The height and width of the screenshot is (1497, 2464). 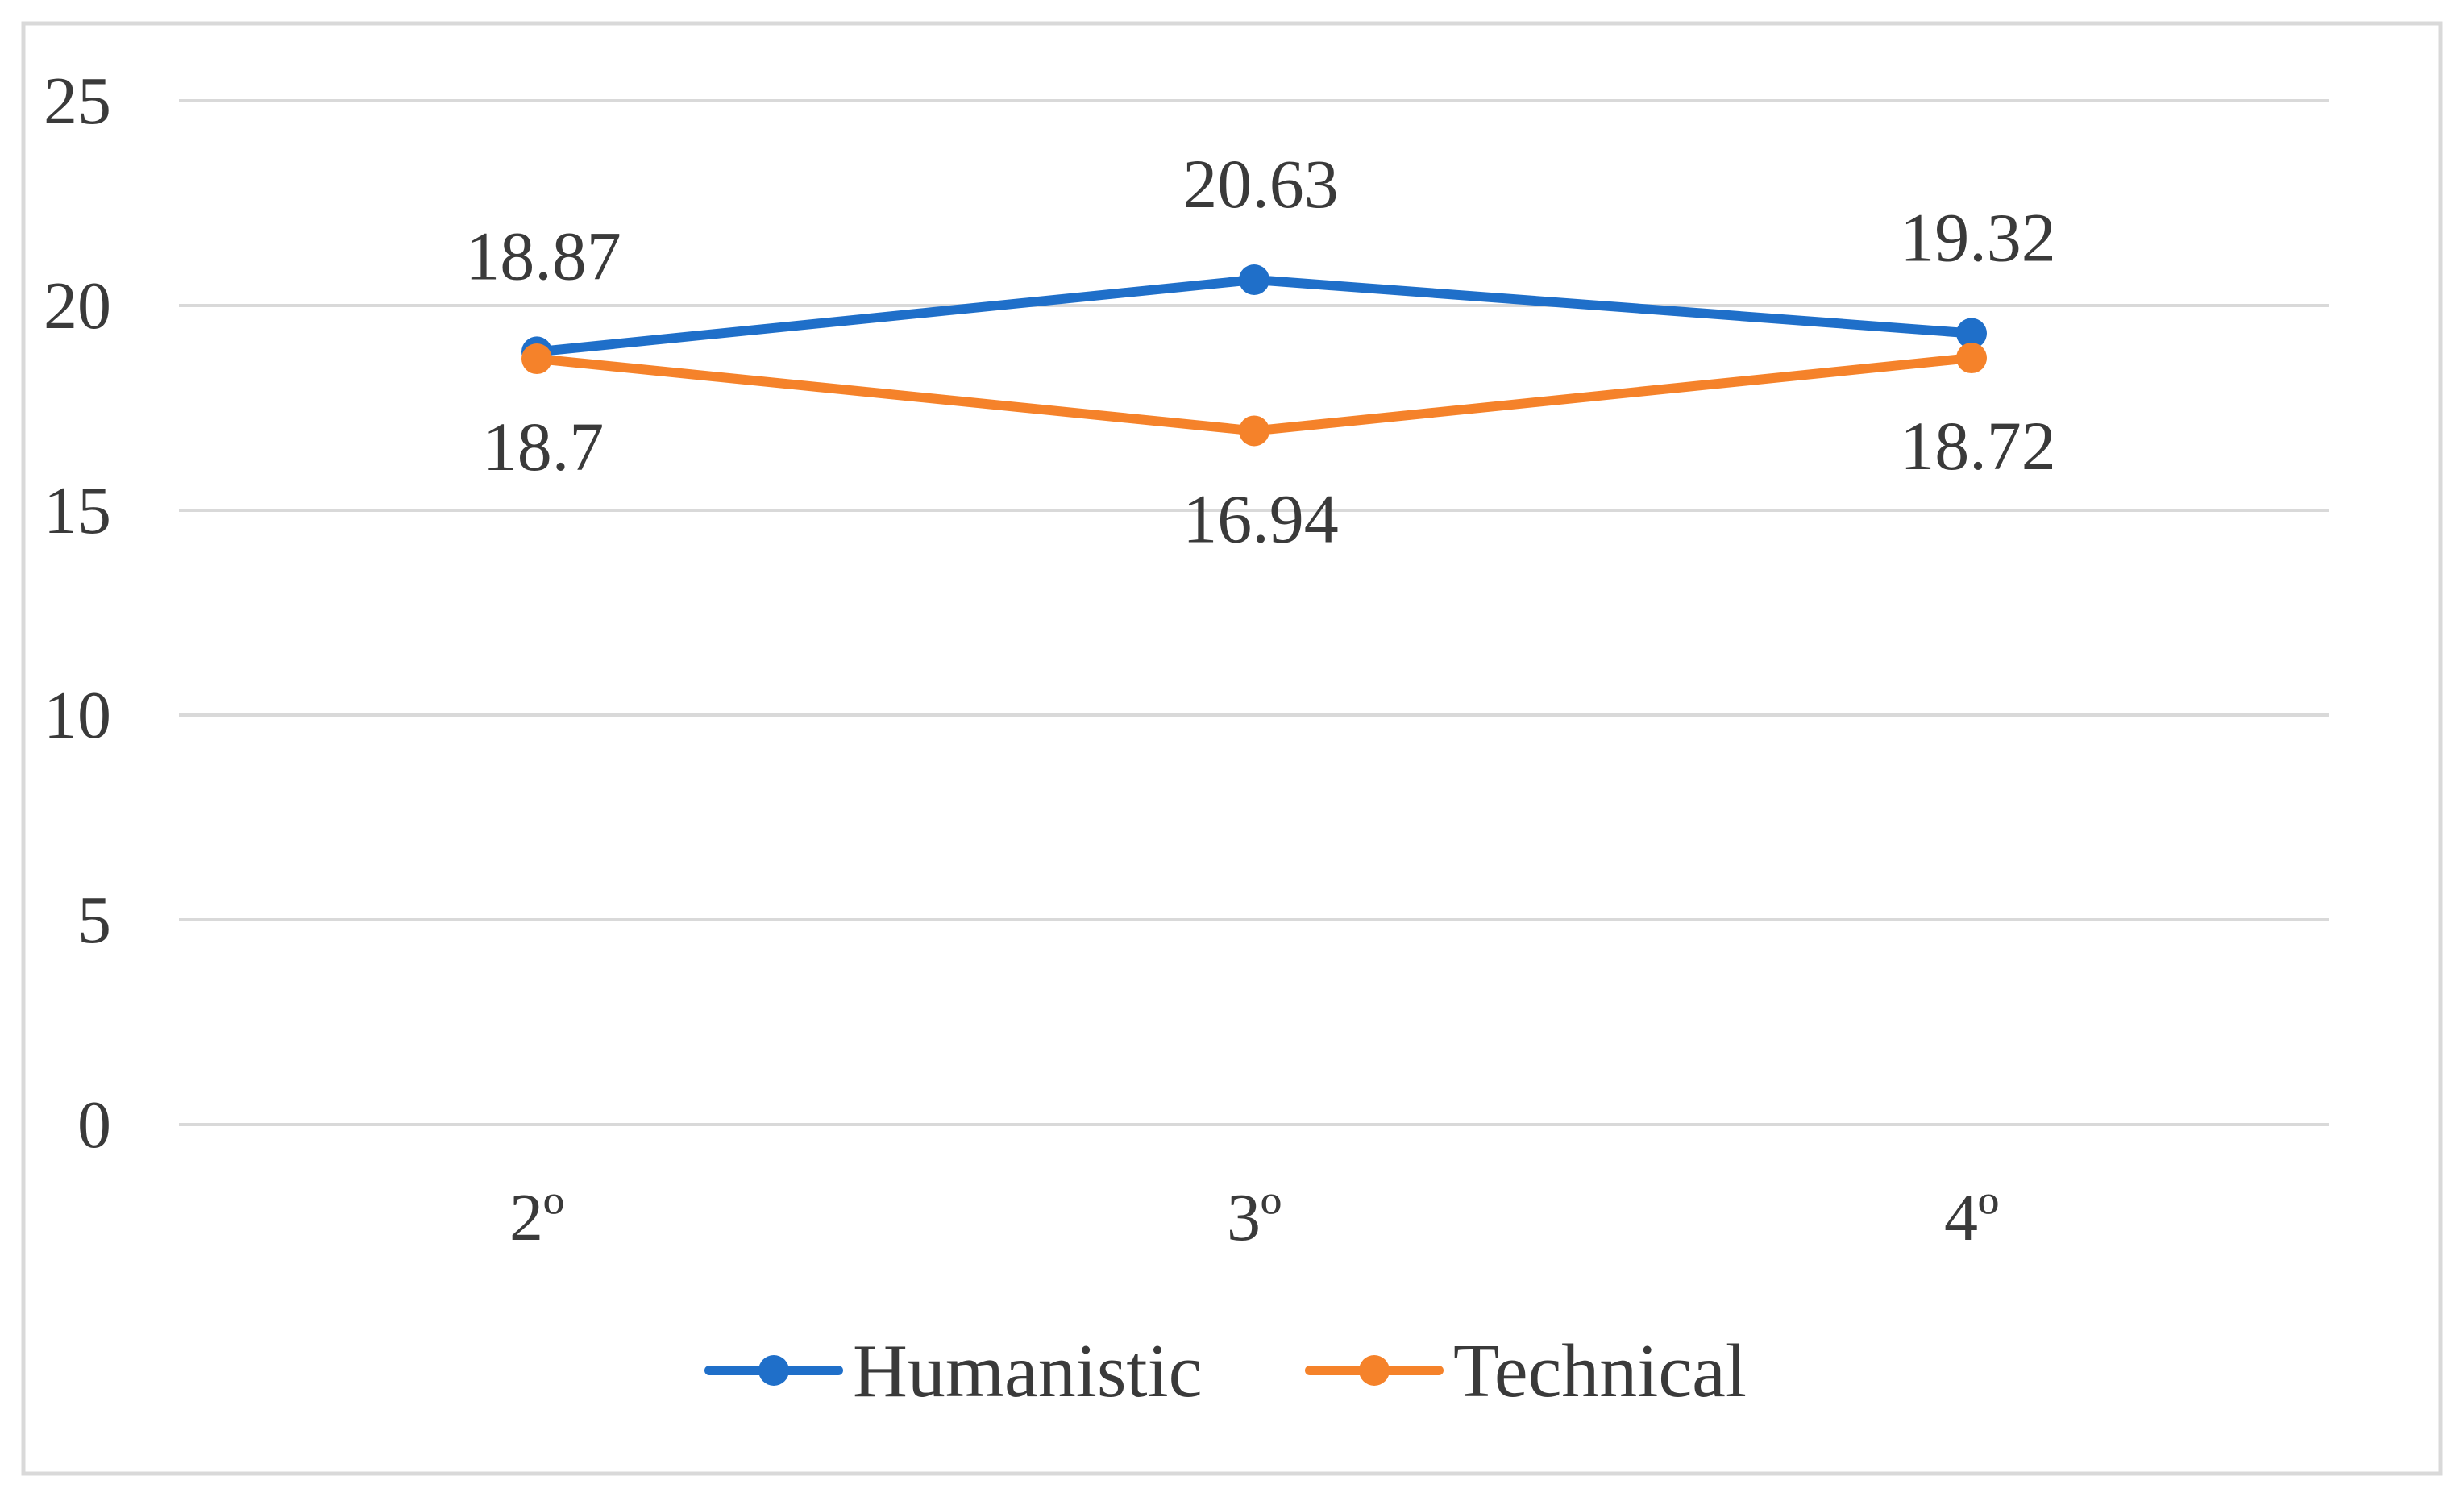 I want to click on data-label-humanistic: 18.87, so click(x=543, y=255).